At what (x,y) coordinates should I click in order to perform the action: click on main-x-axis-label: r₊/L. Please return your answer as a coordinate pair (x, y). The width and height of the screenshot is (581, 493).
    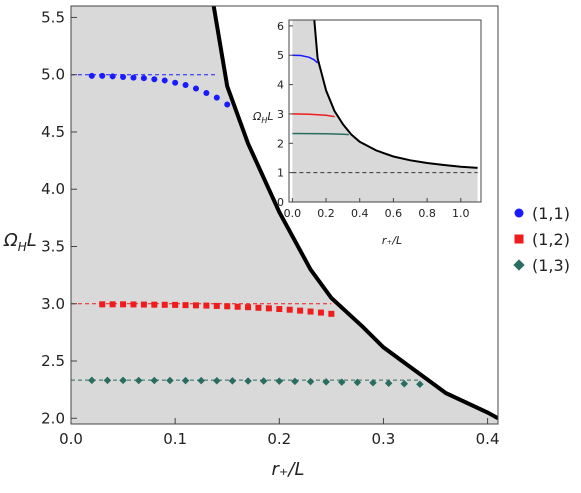
    Looking at the image, I should click on (288, 469).